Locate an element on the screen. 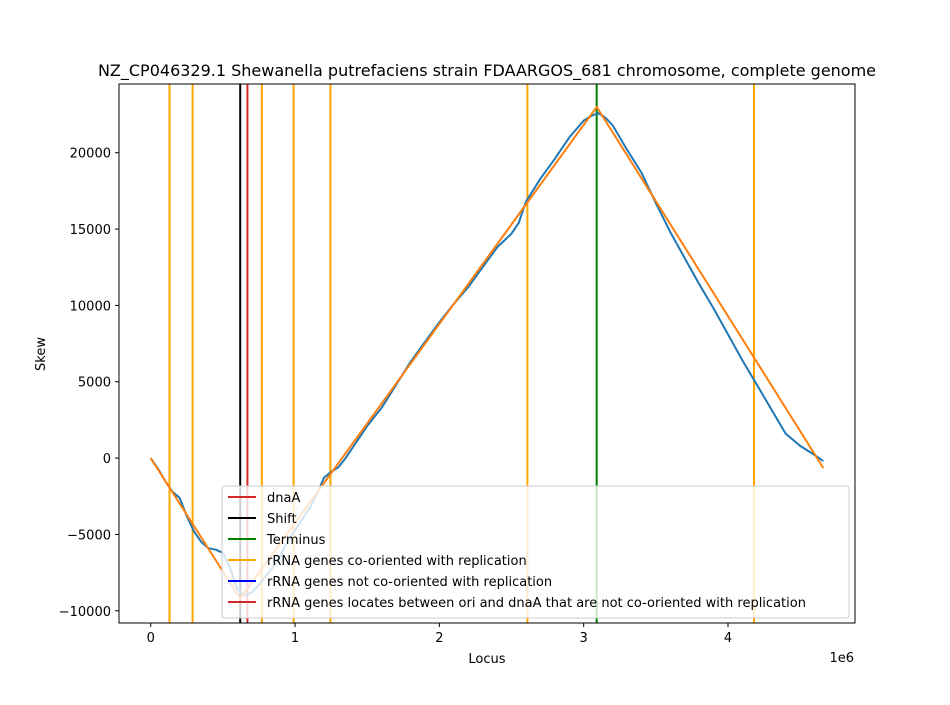  x-axis-offset-text: 1e6 is located at coordinates (841, 658).